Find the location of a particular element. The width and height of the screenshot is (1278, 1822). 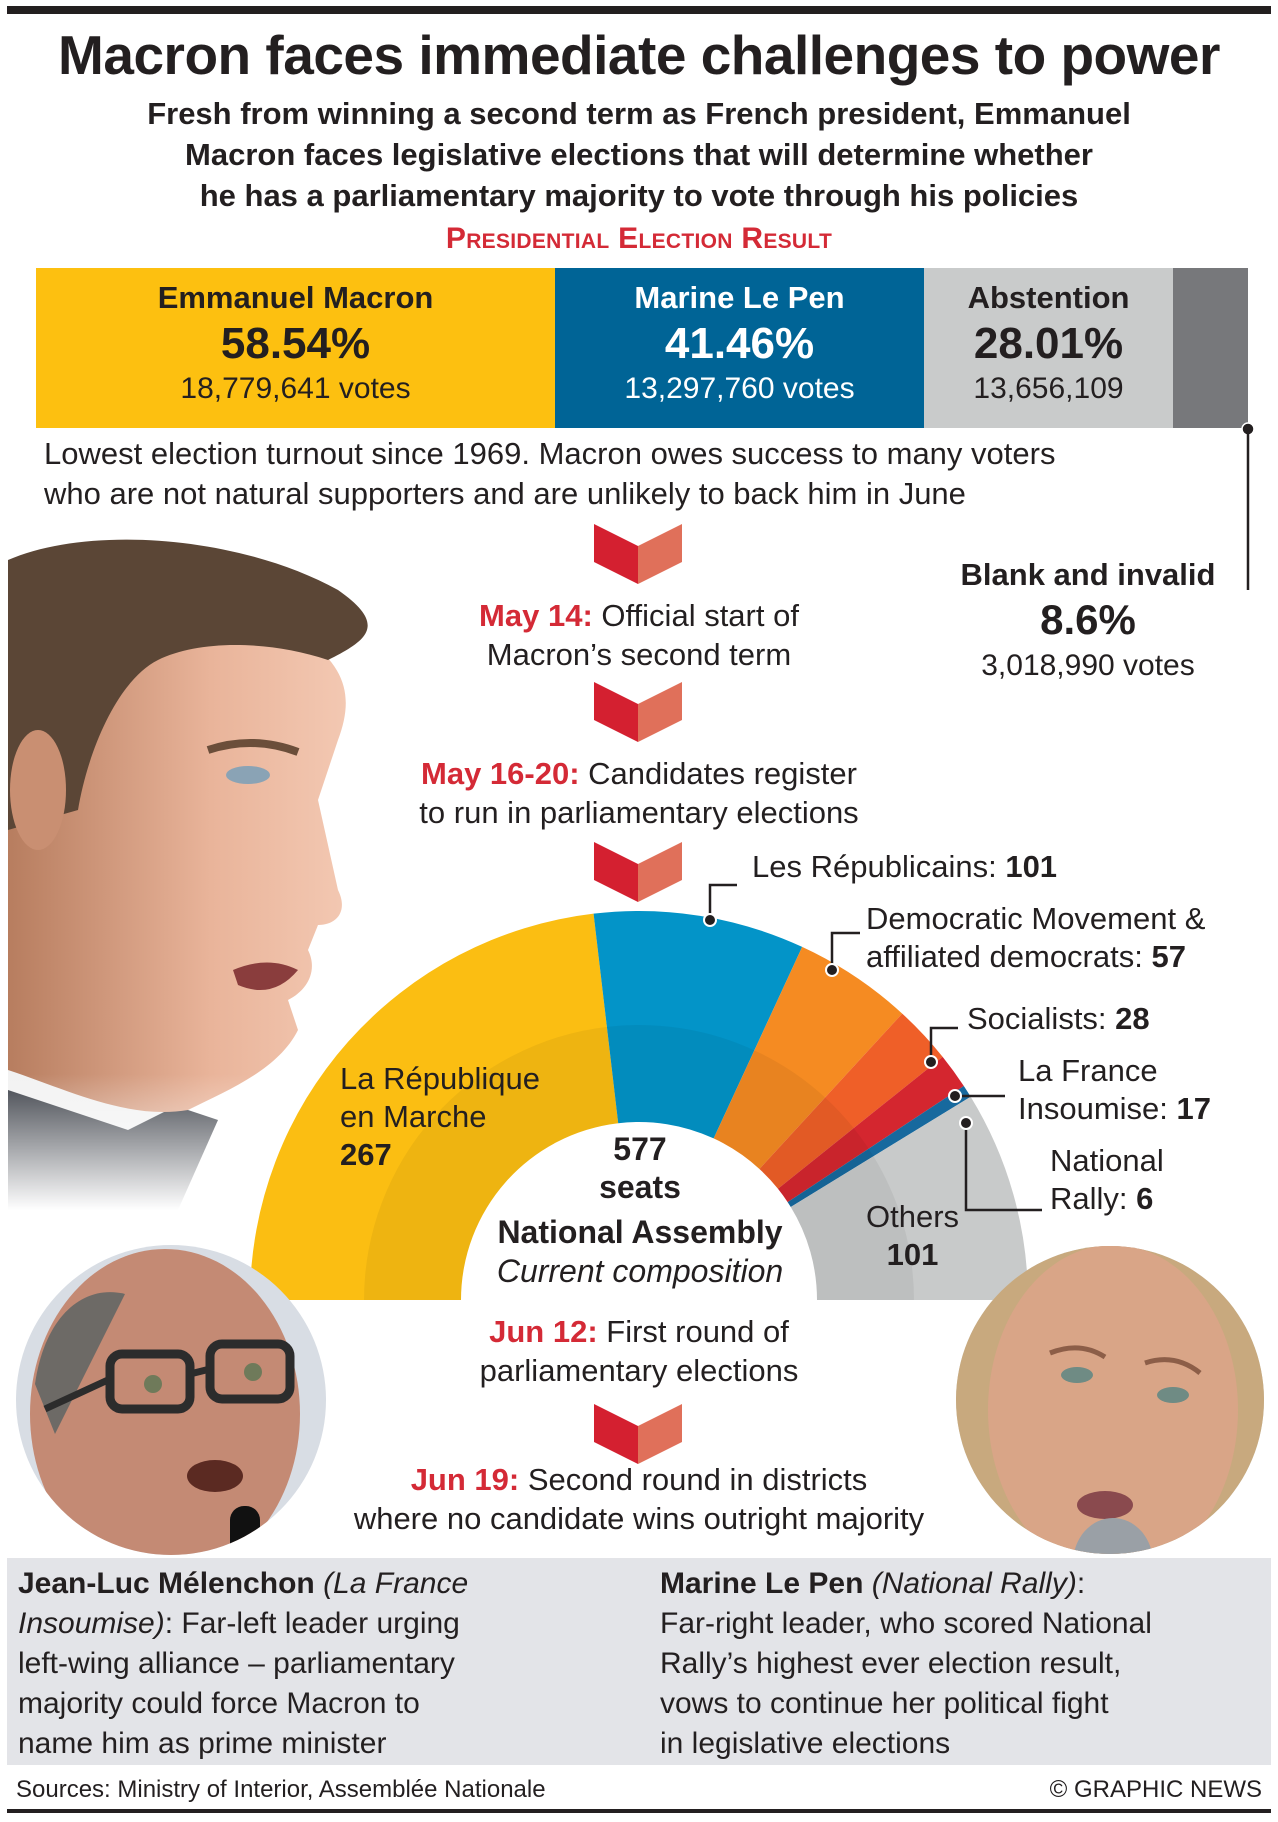

candidate-pct: 28.01% is located at coordinates (1048, 343).